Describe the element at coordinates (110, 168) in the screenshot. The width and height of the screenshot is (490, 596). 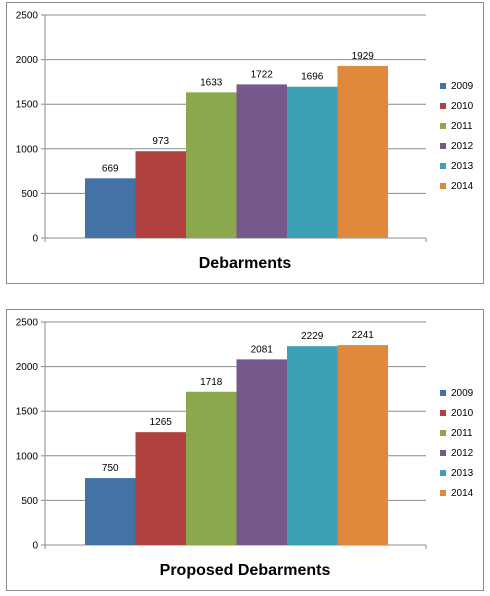
I see `data-label: 669` at that location.